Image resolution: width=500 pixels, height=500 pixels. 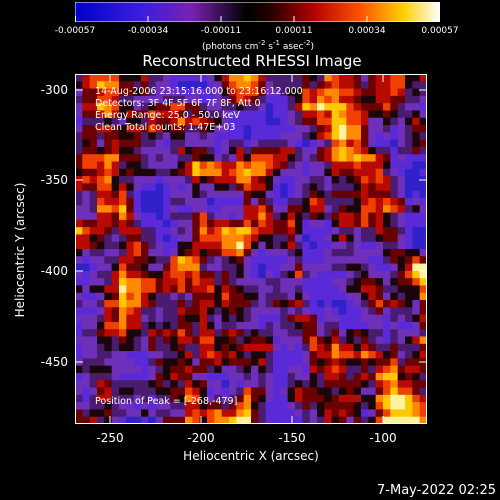 I want to click on colorbar-tick-label: 0.00011, so click(x=294, y=31).